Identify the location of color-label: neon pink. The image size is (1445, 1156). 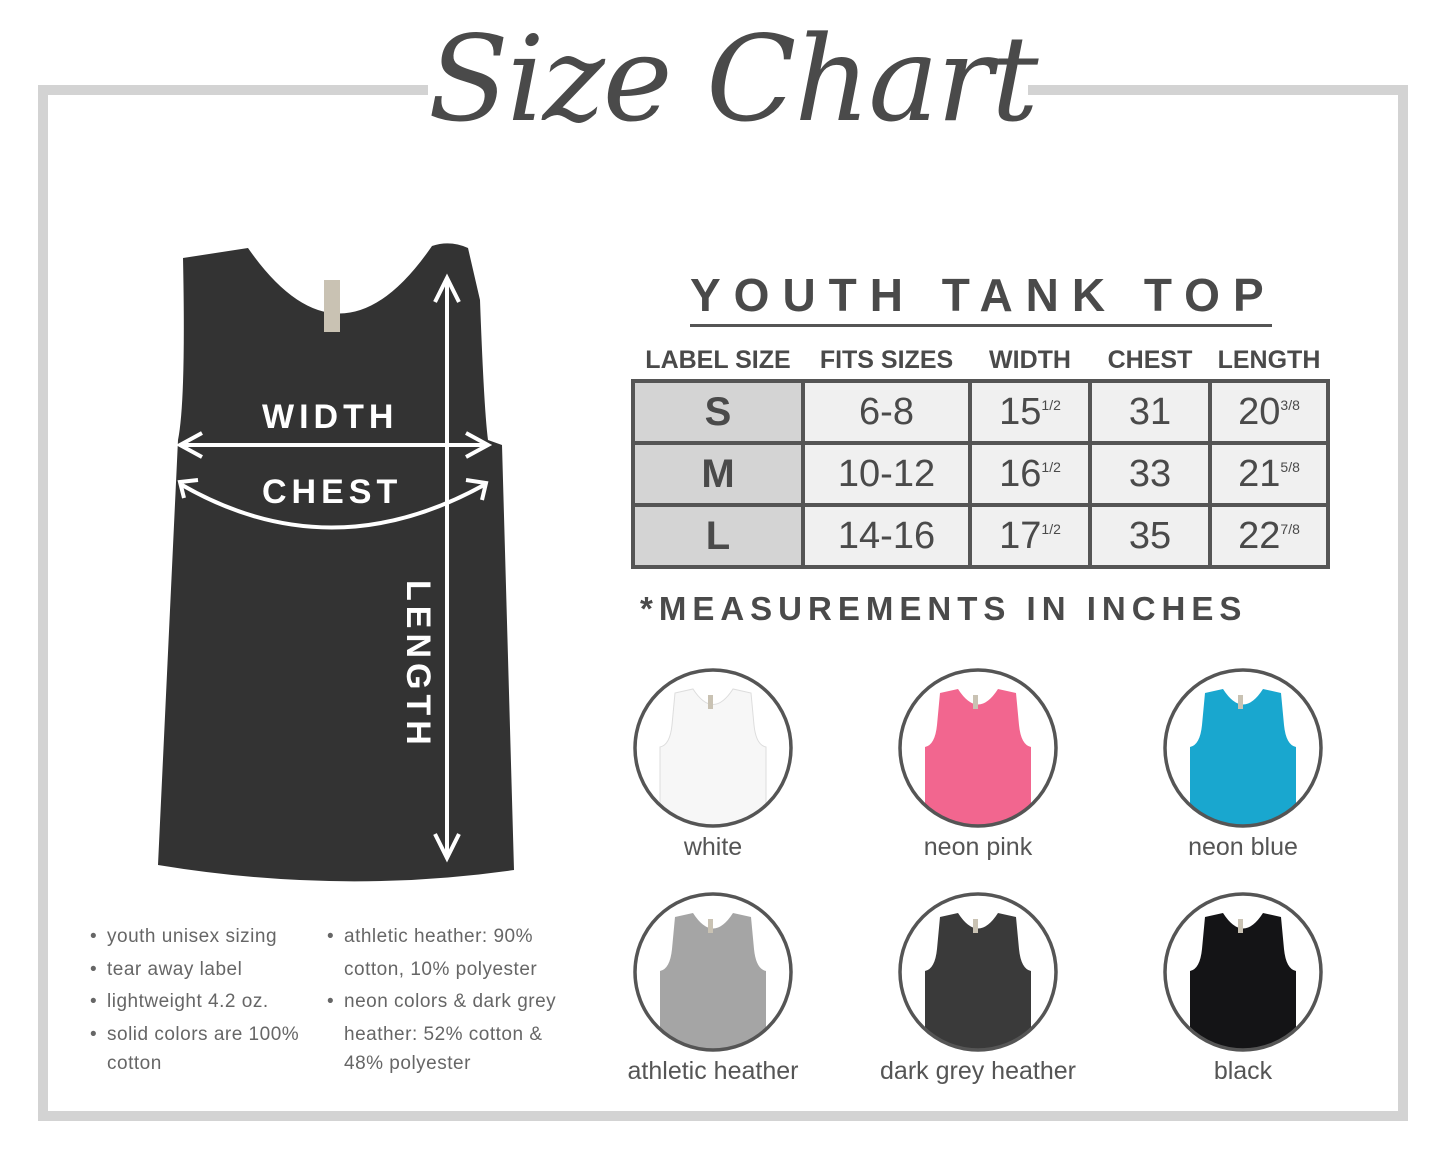
(978, 847).